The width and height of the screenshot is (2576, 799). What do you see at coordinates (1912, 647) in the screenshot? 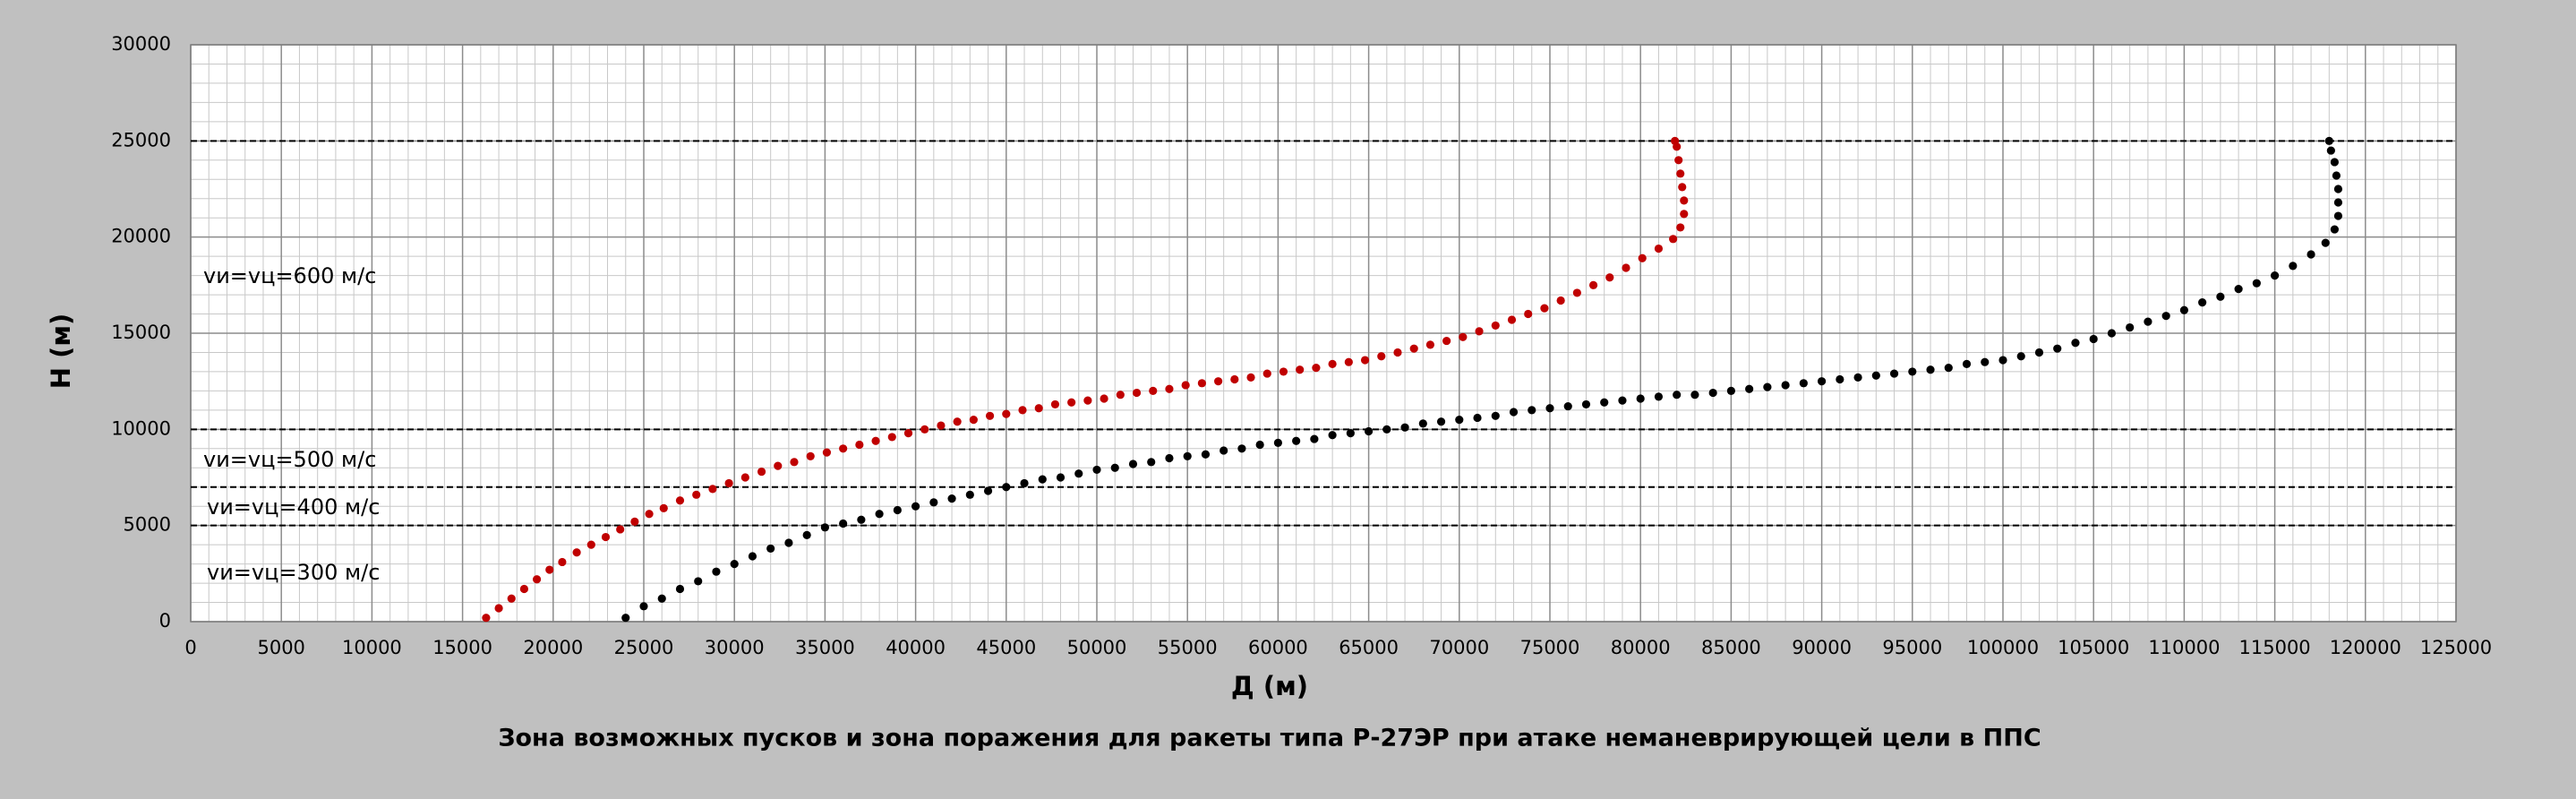
I see `x-tick-label: 95000` at bounding box center [1912, 647].